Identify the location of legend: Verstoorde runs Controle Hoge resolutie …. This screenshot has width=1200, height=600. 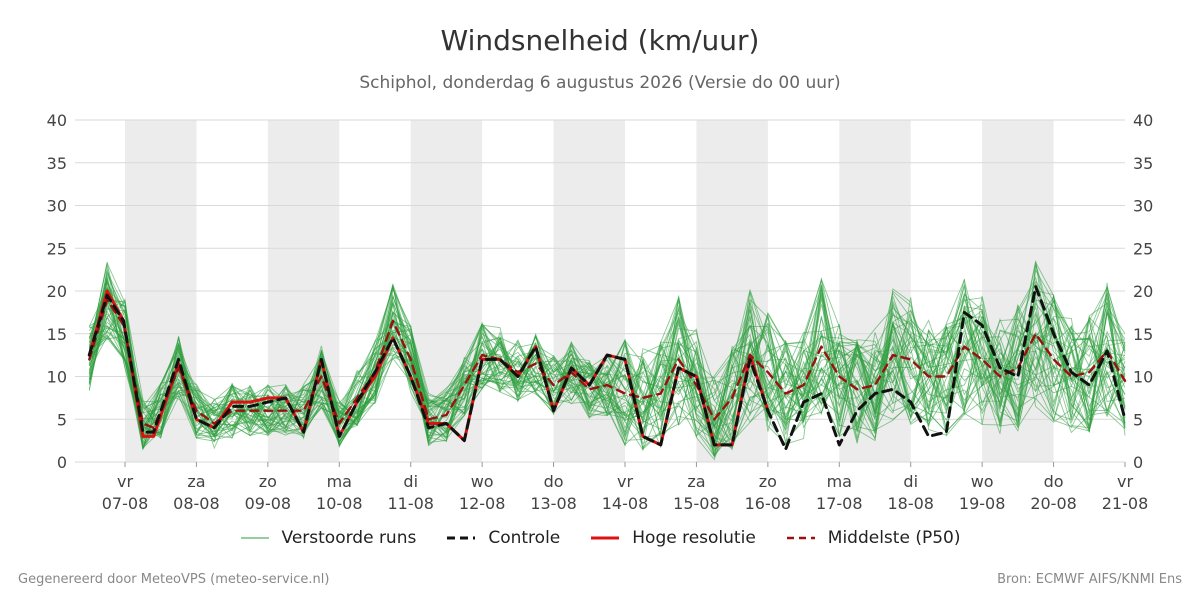
(600, 538).